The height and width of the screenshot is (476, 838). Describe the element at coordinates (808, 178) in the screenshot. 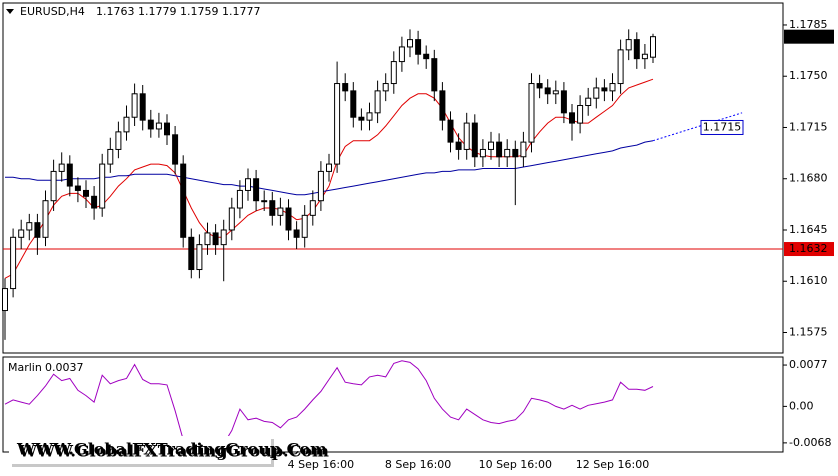

I see `y-tick-label: 1.1680` at that location.